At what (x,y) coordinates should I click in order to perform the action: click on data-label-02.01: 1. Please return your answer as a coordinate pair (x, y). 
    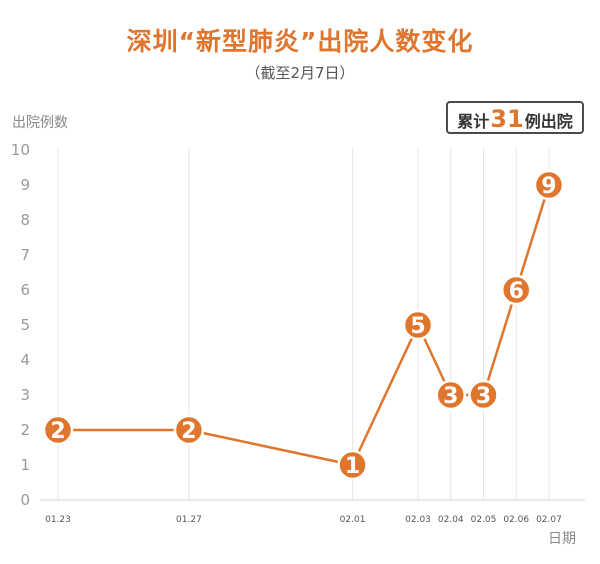
    Looking at the image, I should click on (352, 466).